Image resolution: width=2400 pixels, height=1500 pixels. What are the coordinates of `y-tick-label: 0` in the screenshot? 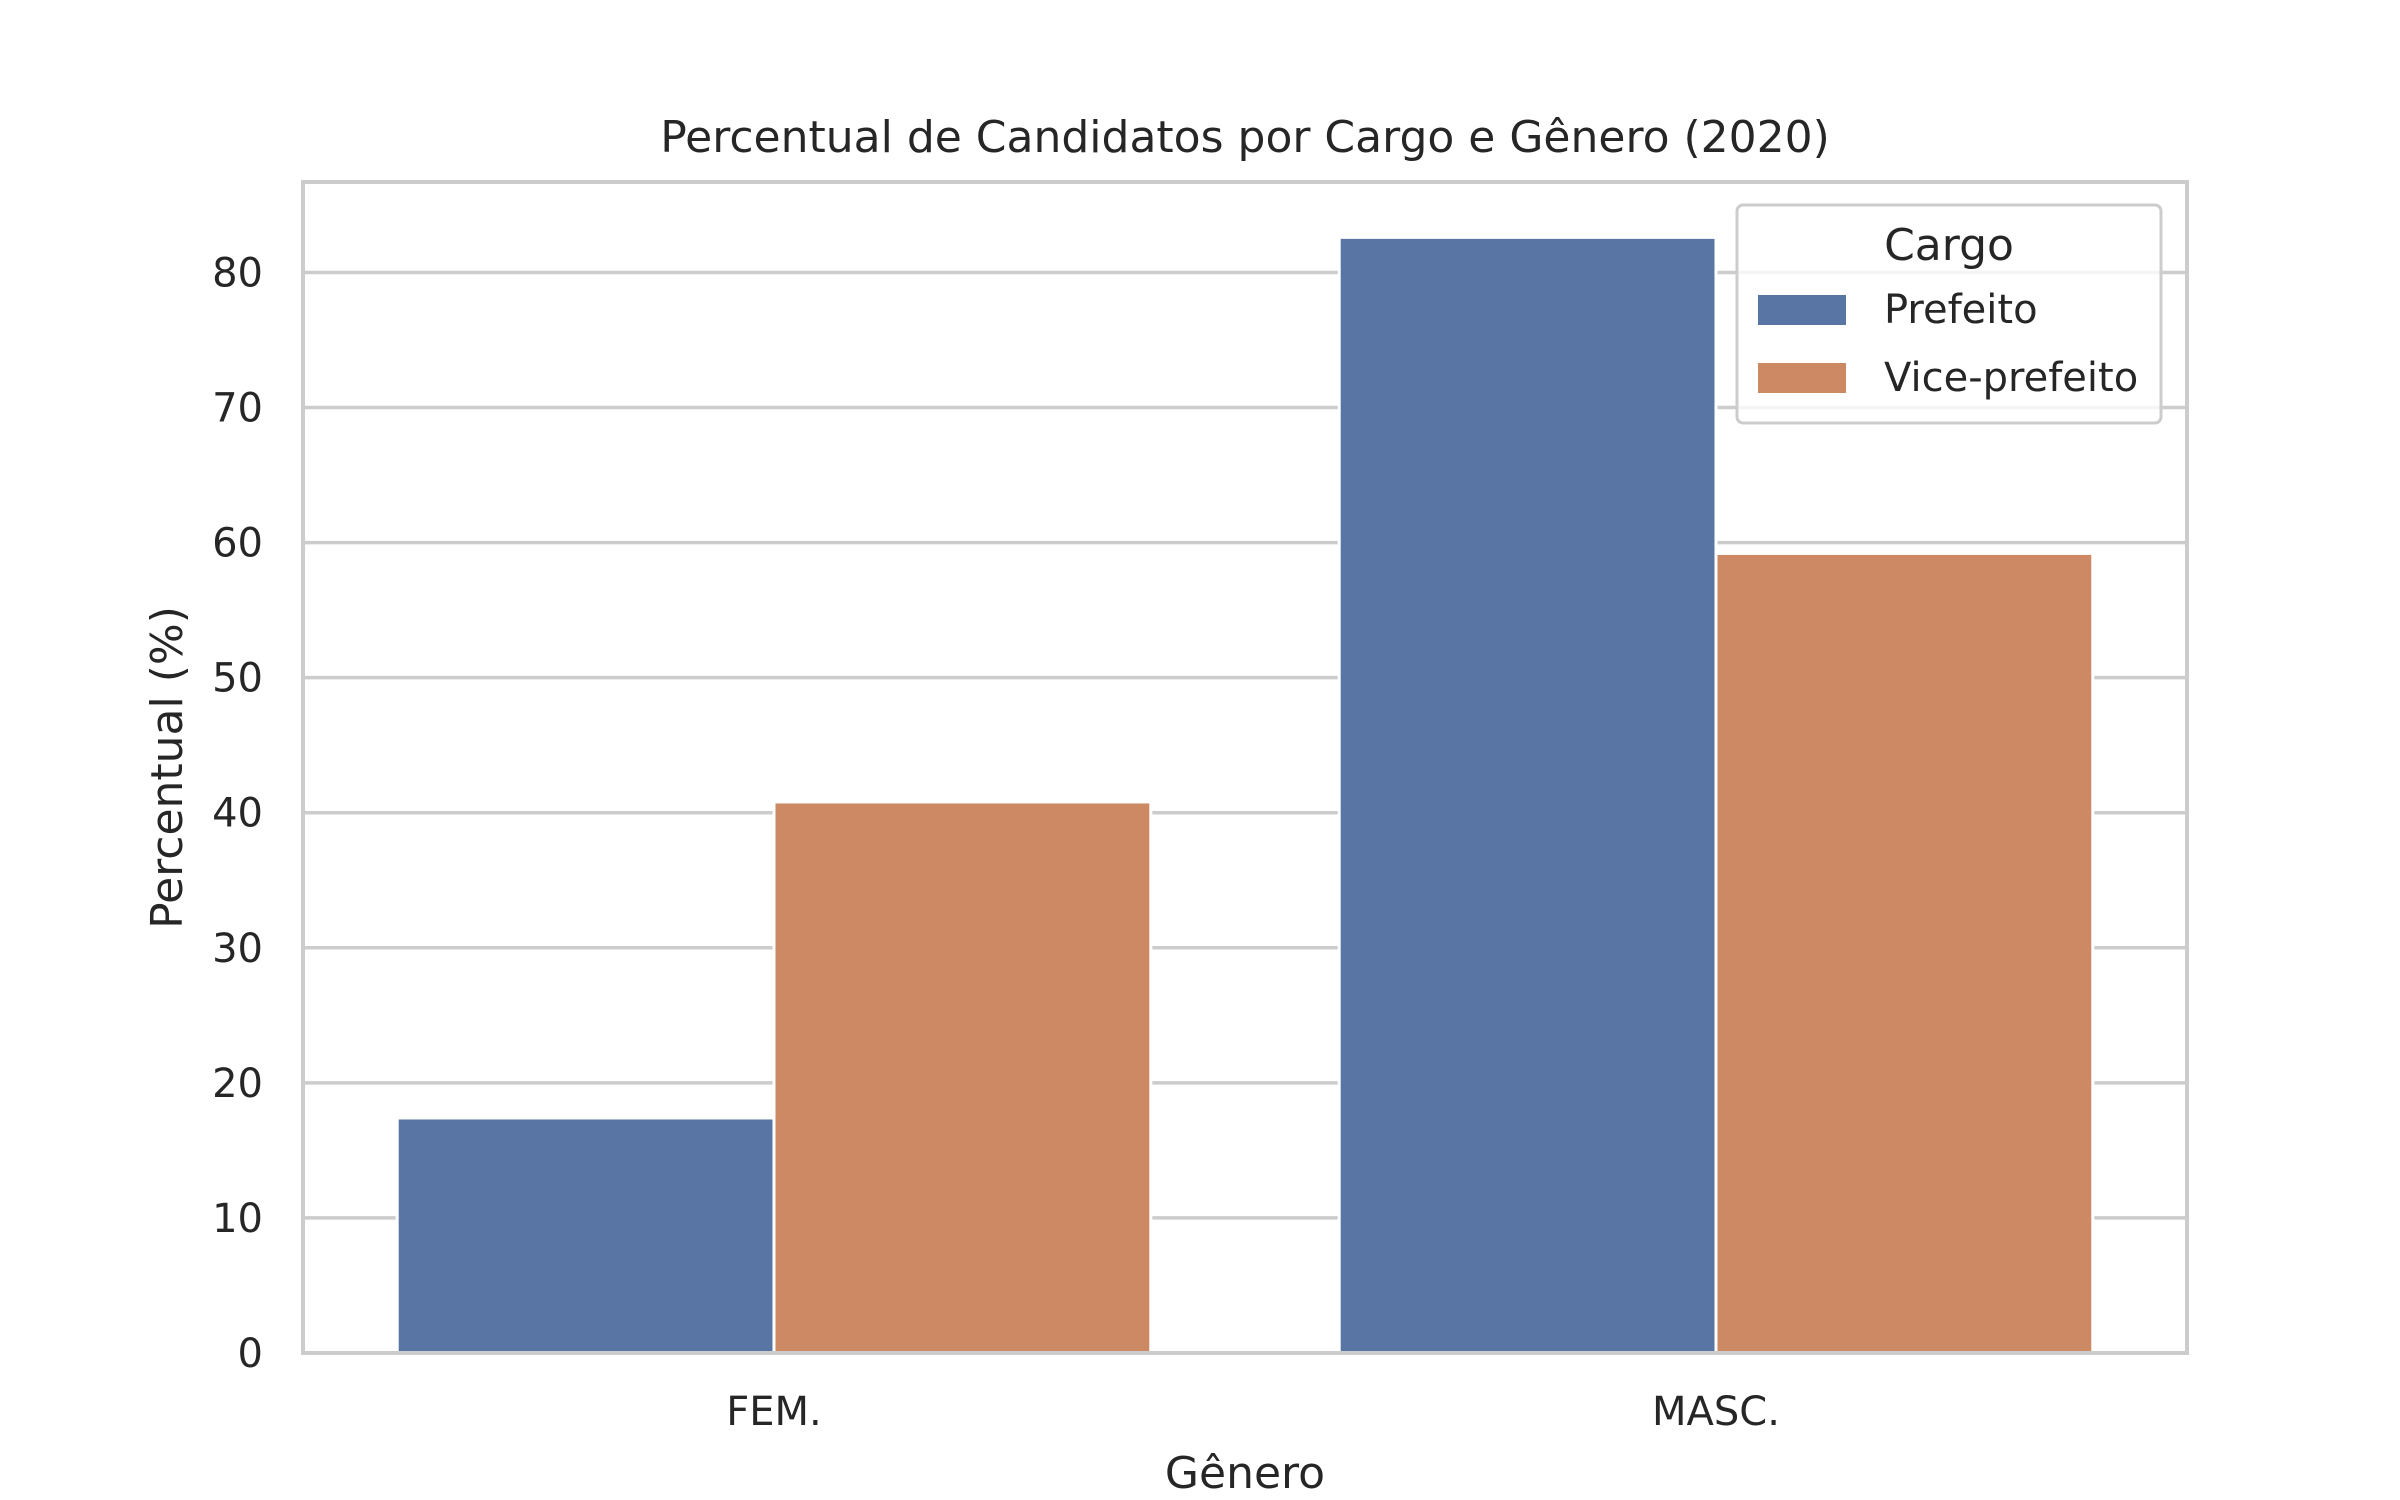 It's located at (250, 1354).